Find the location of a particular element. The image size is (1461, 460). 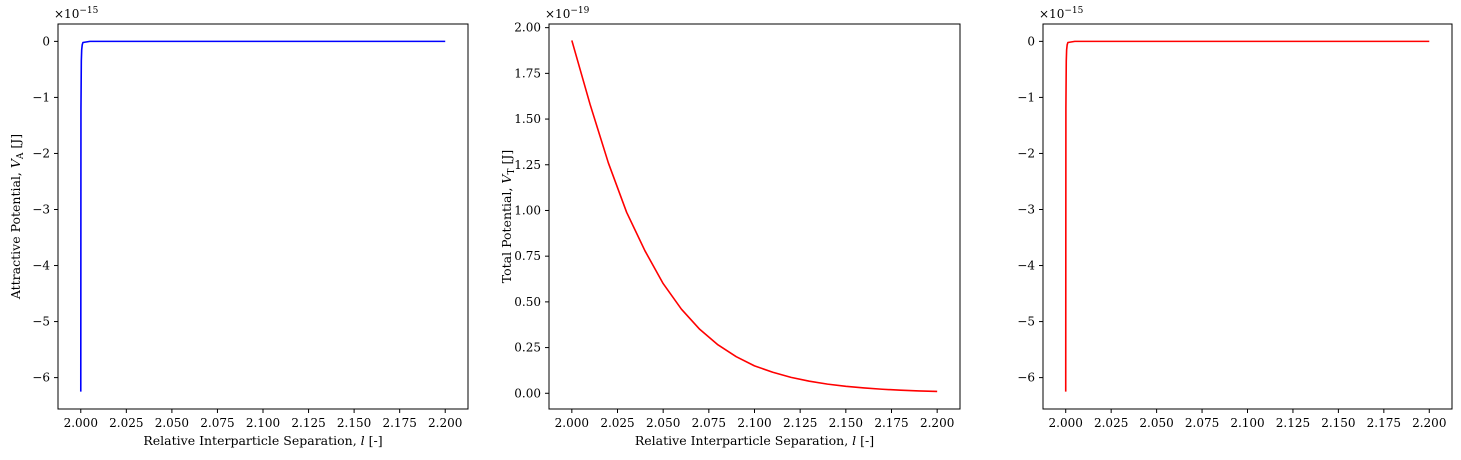

y-offset-multiplier: ×10⁻¹⁹ is located at coordinates (567, 13).